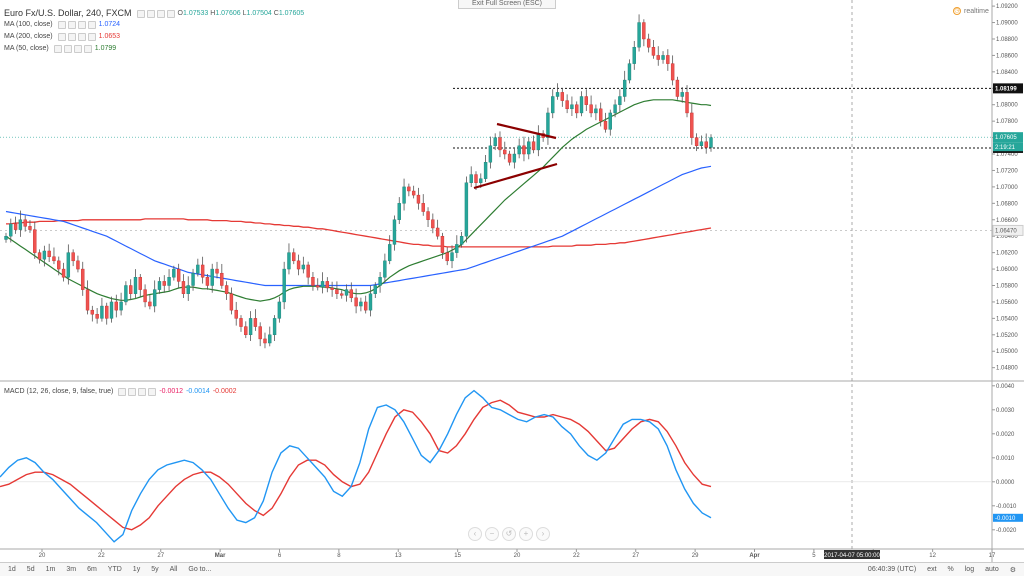  I want to click on time-tick-label: 29, so click(695, 556).